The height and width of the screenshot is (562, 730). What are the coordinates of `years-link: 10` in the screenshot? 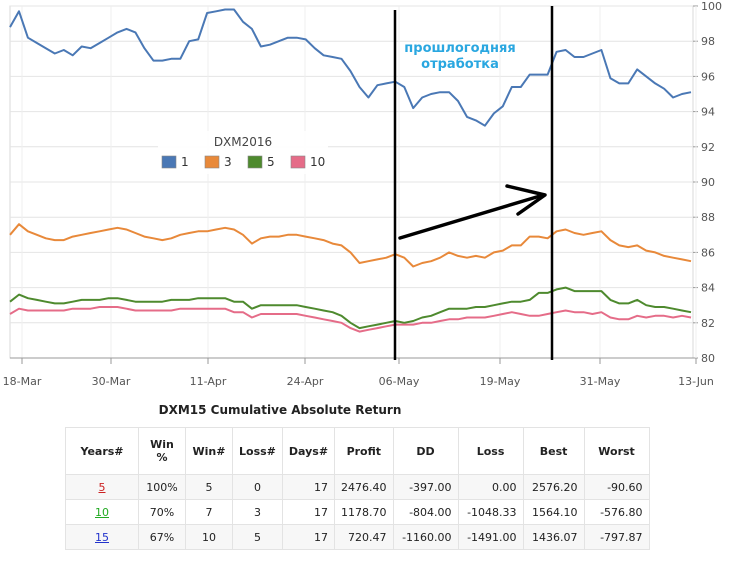 It's located at (102, 512).